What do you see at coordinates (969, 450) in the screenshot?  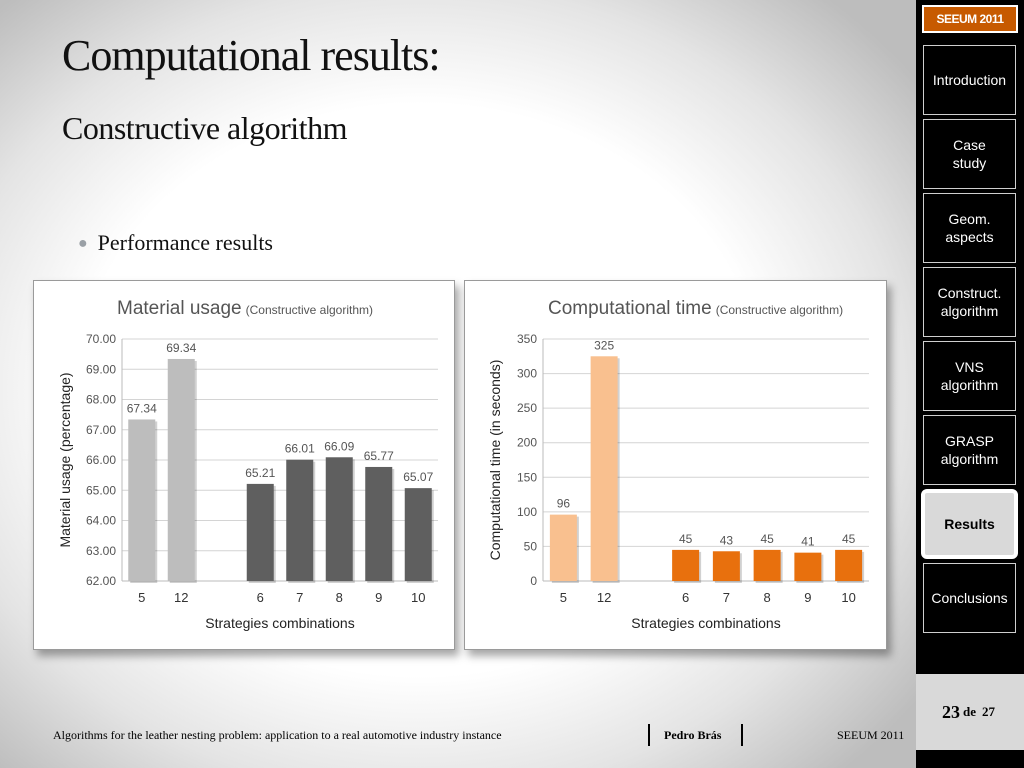 I see `nav-item: GRASP algorithm` at bounding box center [969, 450].